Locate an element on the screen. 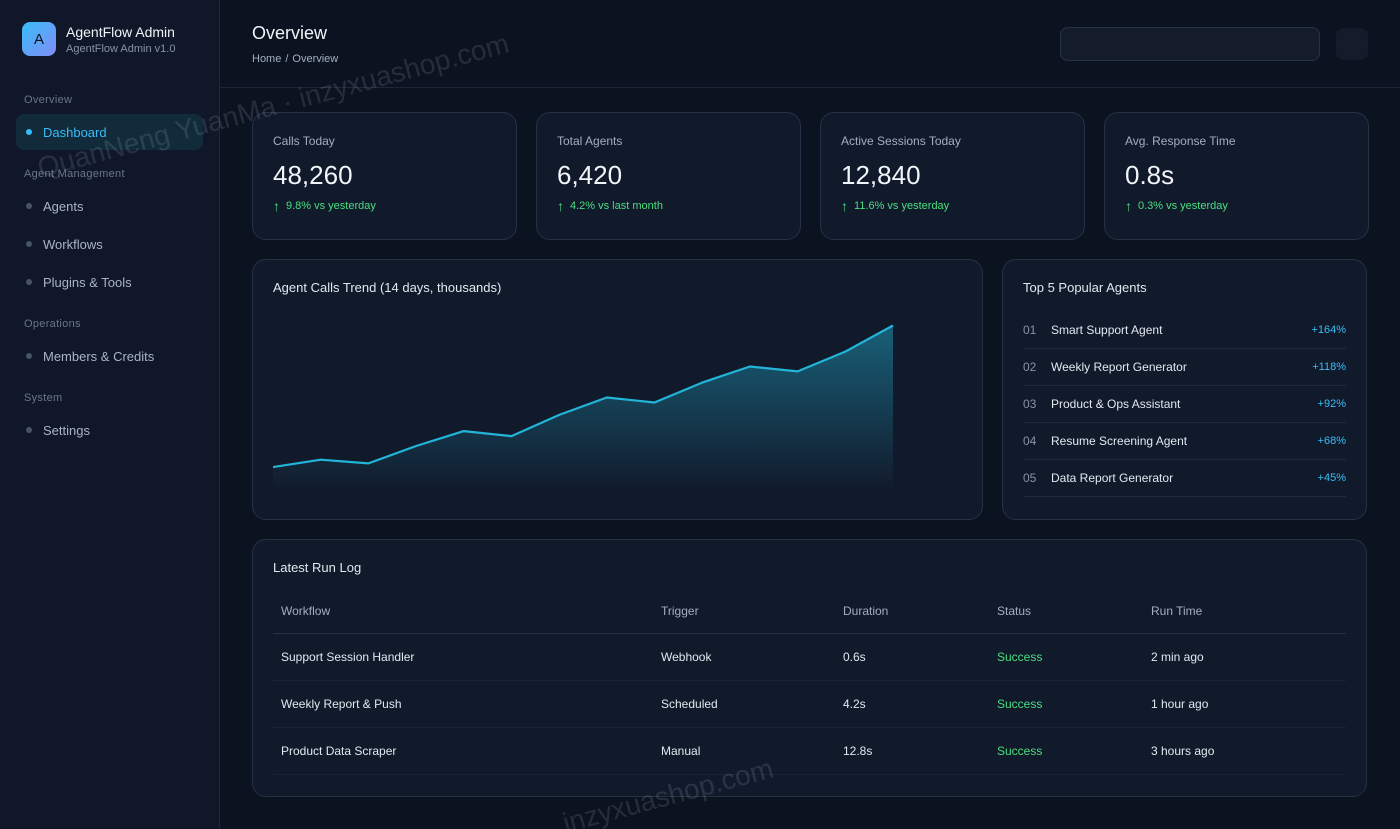 The width and height of the screenshot is (1400, 829). search-input is located at coordinates (1190, 44).